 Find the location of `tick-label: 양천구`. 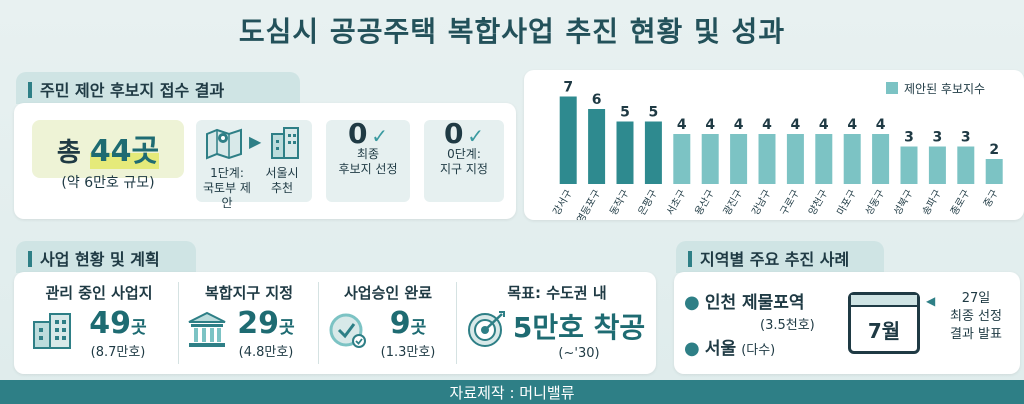

tick-label: 양천구 is located at coordinates (818, 203).